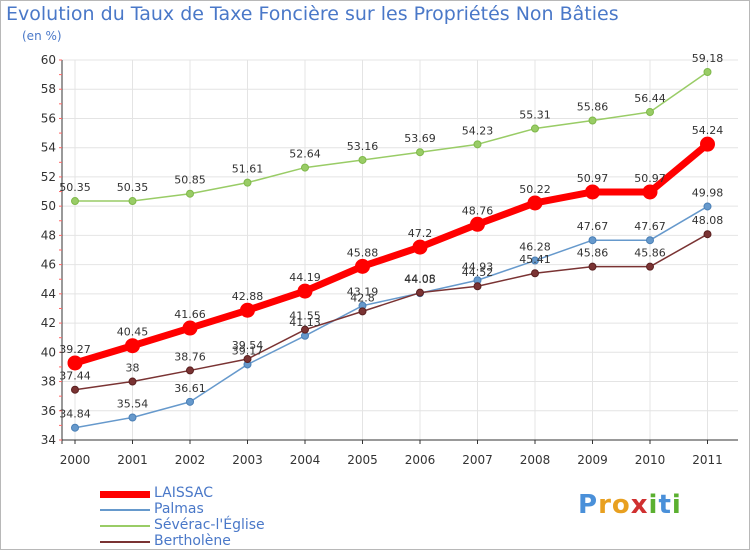  Describe the element at coordinates (248, 169) in the screenshot. I see `data-label: 51.61` at that location.